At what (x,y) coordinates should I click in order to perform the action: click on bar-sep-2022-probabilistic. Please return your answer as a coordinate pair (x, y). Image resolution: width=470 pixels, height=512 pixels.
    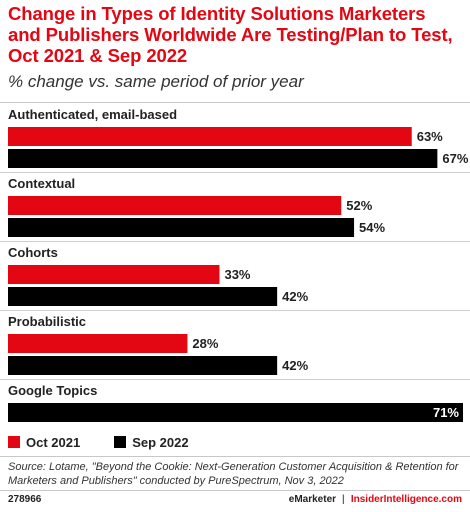
    Looking at the image, I should click on (143, 365).